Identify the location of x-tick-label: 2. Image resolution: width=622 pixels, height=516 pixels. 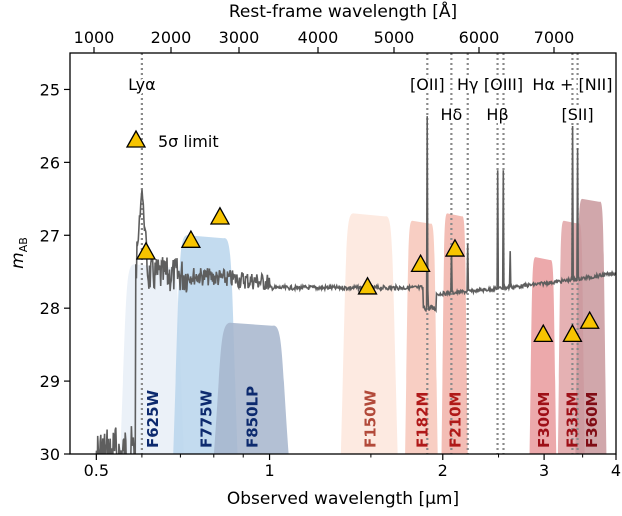
(443, 470).